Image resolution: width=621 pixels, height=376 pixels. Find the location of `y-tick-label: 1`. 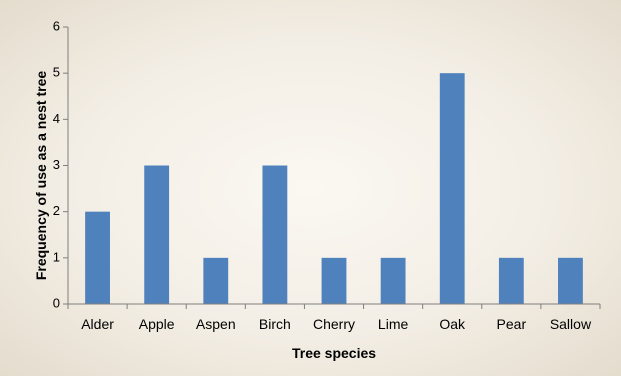

y-tick-label: 1 is located at coordinates (56, 256).